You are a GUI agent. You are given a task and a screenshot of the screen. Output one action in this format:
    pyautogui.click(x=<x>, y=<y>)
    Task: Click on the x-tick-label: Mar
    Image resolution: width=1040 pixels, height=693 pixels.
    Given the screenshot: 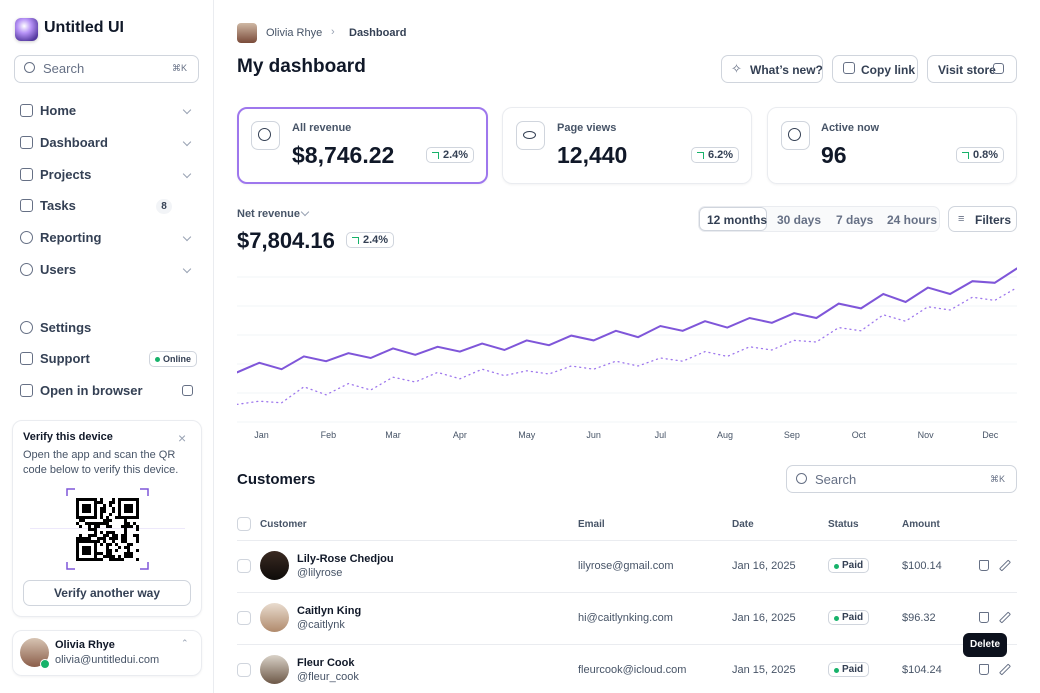 What is the action you would take?
    pyautogui.click(x=393, y=435)
    